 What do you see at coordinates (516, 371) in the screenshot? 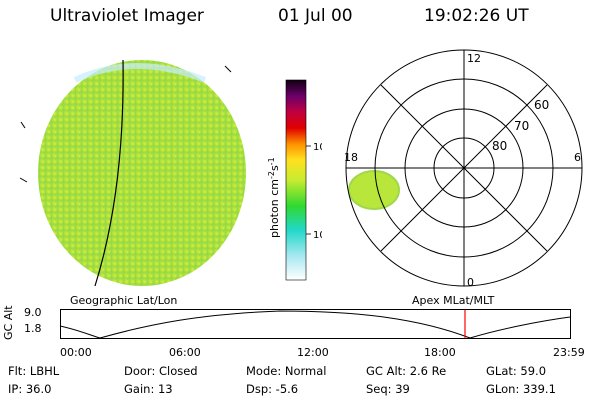
I see `info-glat: GLat: 59.0` at bounding box center [516, 371].